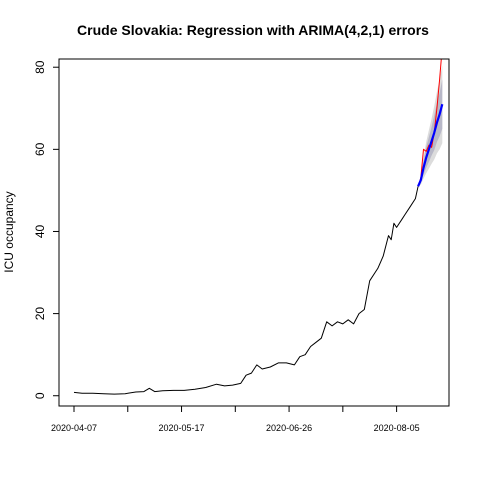 The image size is (480, 480). Describe the element at coordinates (430, 145) in the screenshot. I see `series-line-forecast` at that location.